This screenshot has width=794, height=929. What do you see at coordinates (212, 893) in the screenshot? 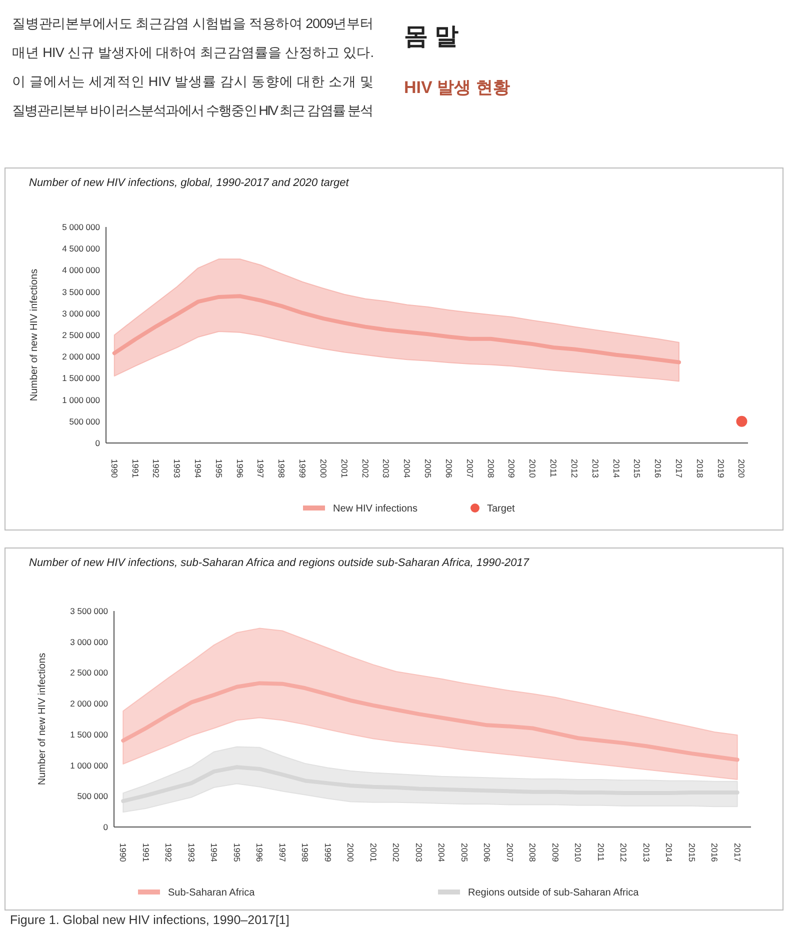
I see `legend-label: Sub-Saharan Africa` at bounding box center [212, 893].